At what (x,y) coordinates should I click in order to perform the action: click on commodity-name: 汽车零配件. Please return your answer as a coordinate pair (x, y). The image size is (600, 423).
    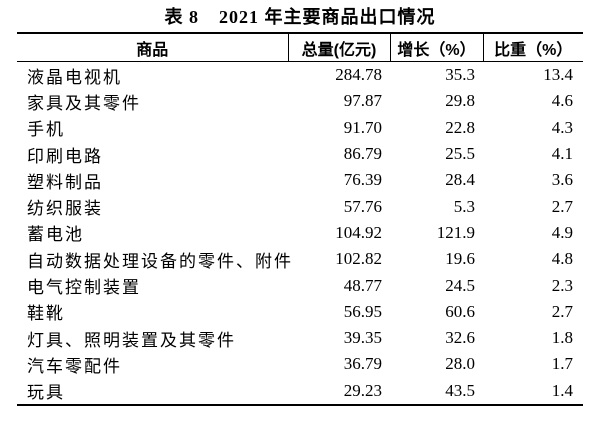
    Looking at the image, I should click on (74, 366).